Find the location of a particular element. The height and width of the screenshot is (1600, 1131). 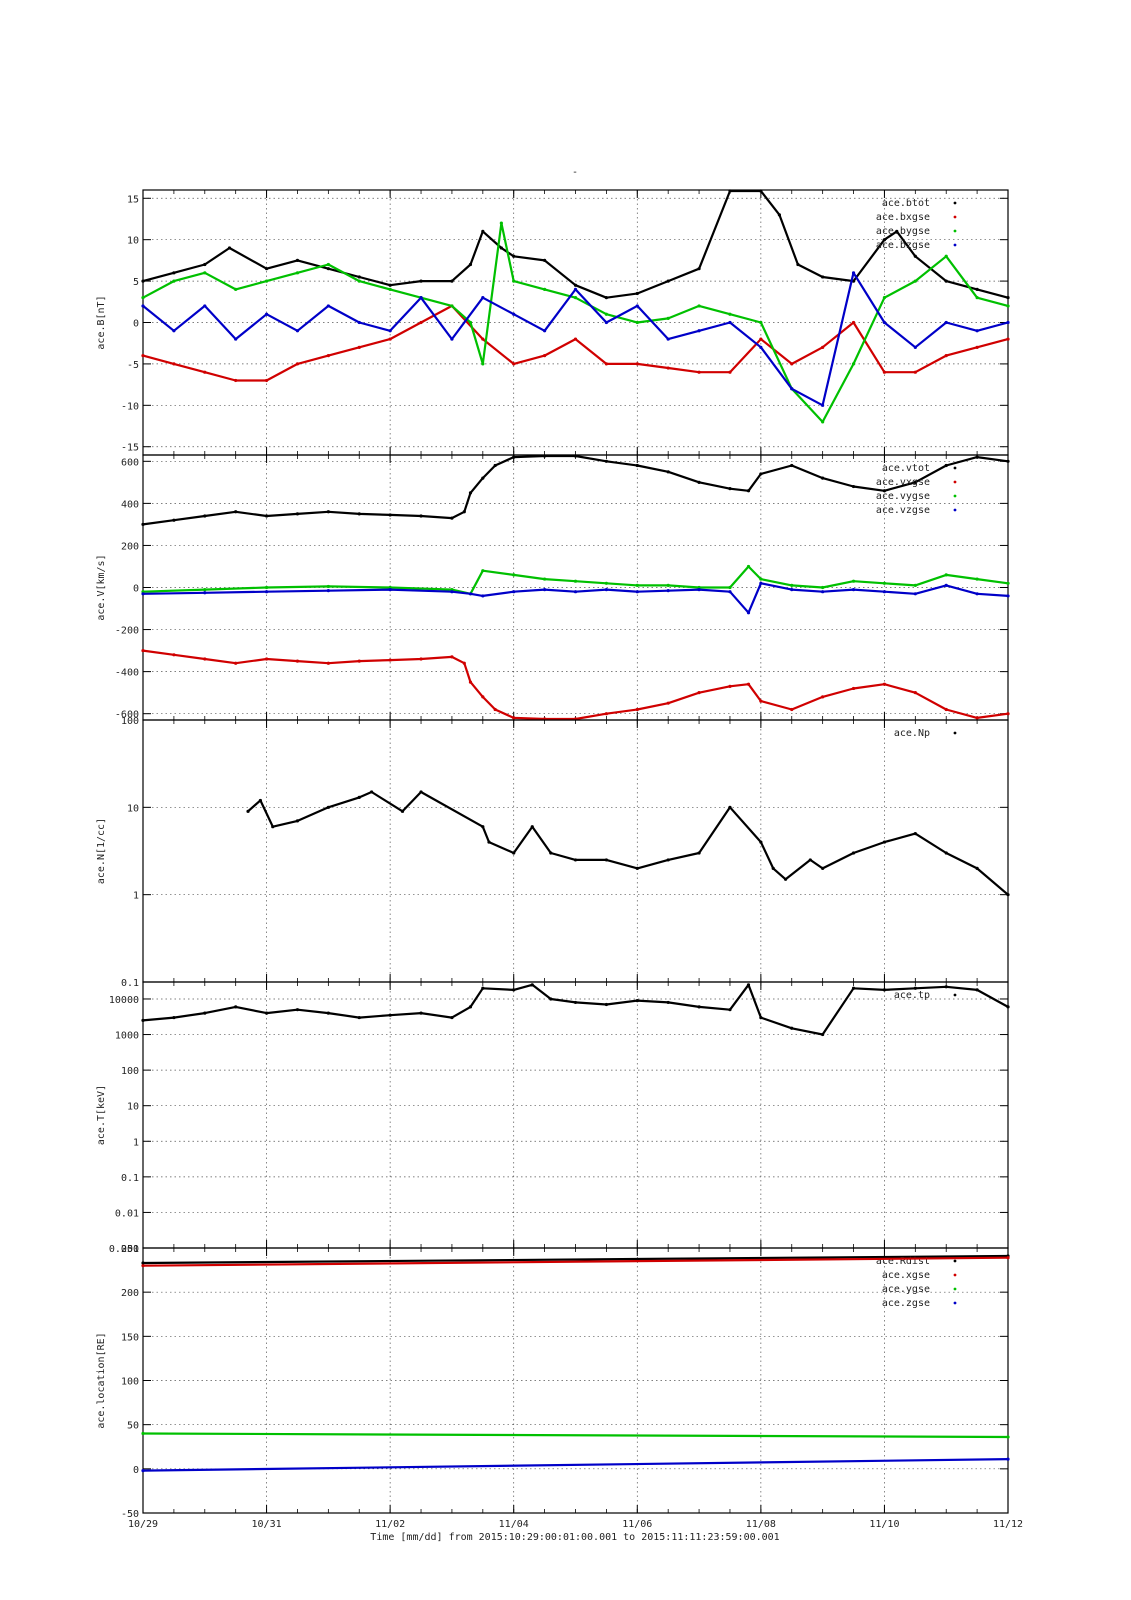

y-tick-label: -200 is located at coordinates (127, 631).